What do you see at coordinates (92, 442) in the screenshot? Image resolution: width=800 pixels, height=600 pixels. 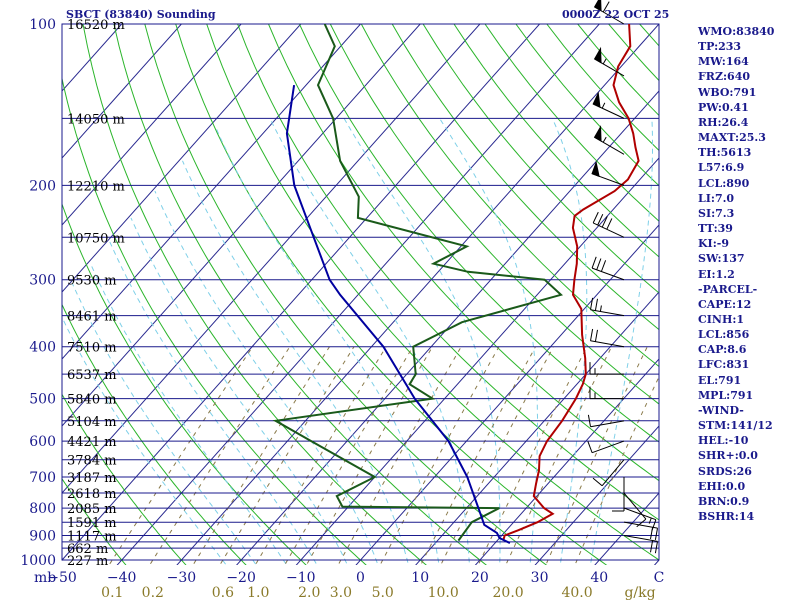 I see `height-label: 4421 m` at bounding box center [92, 442].